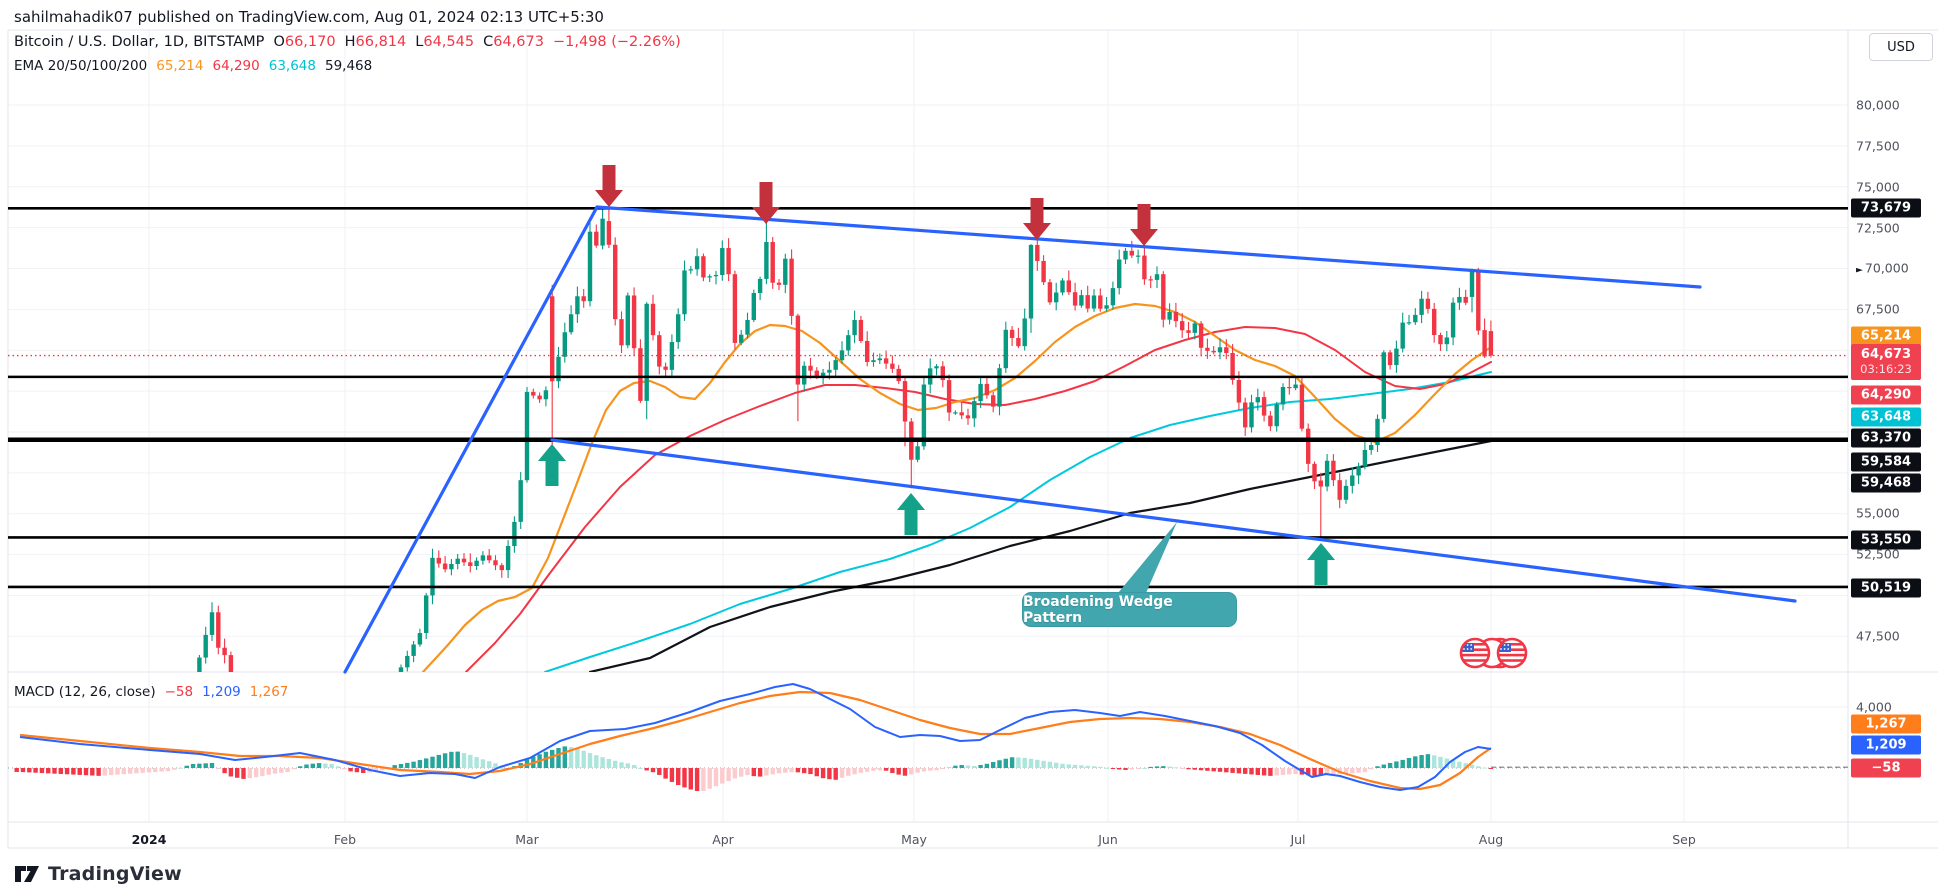  Describe the element at coordinates (292, 66) in the screenshot. I see `ema-value-2: 63,648` at that location.